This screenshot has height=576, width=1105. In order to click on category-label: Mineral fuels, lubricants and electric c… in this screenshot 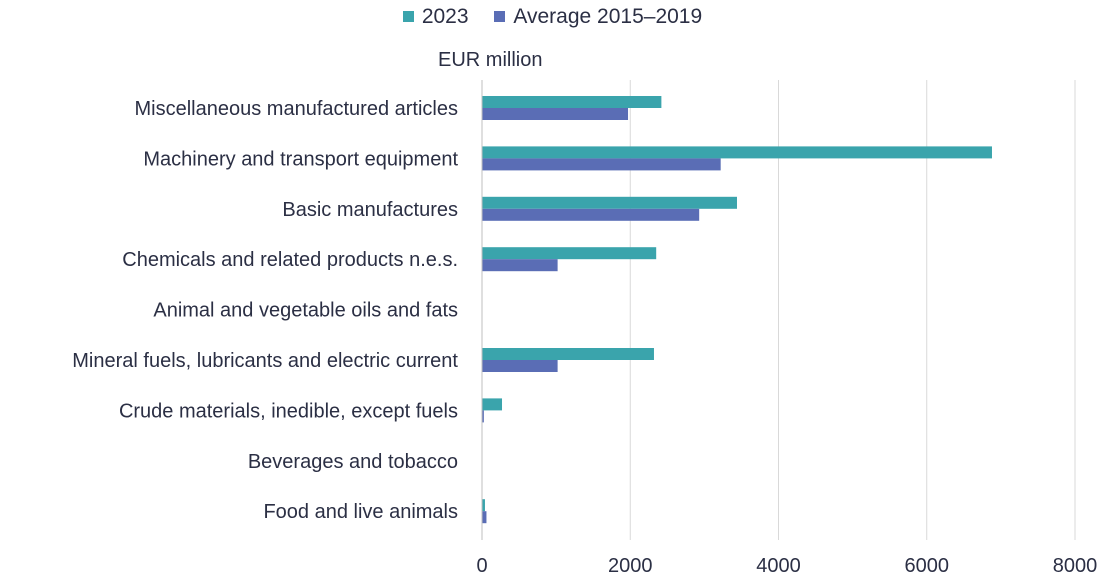, I will do `click(265, 361)`.